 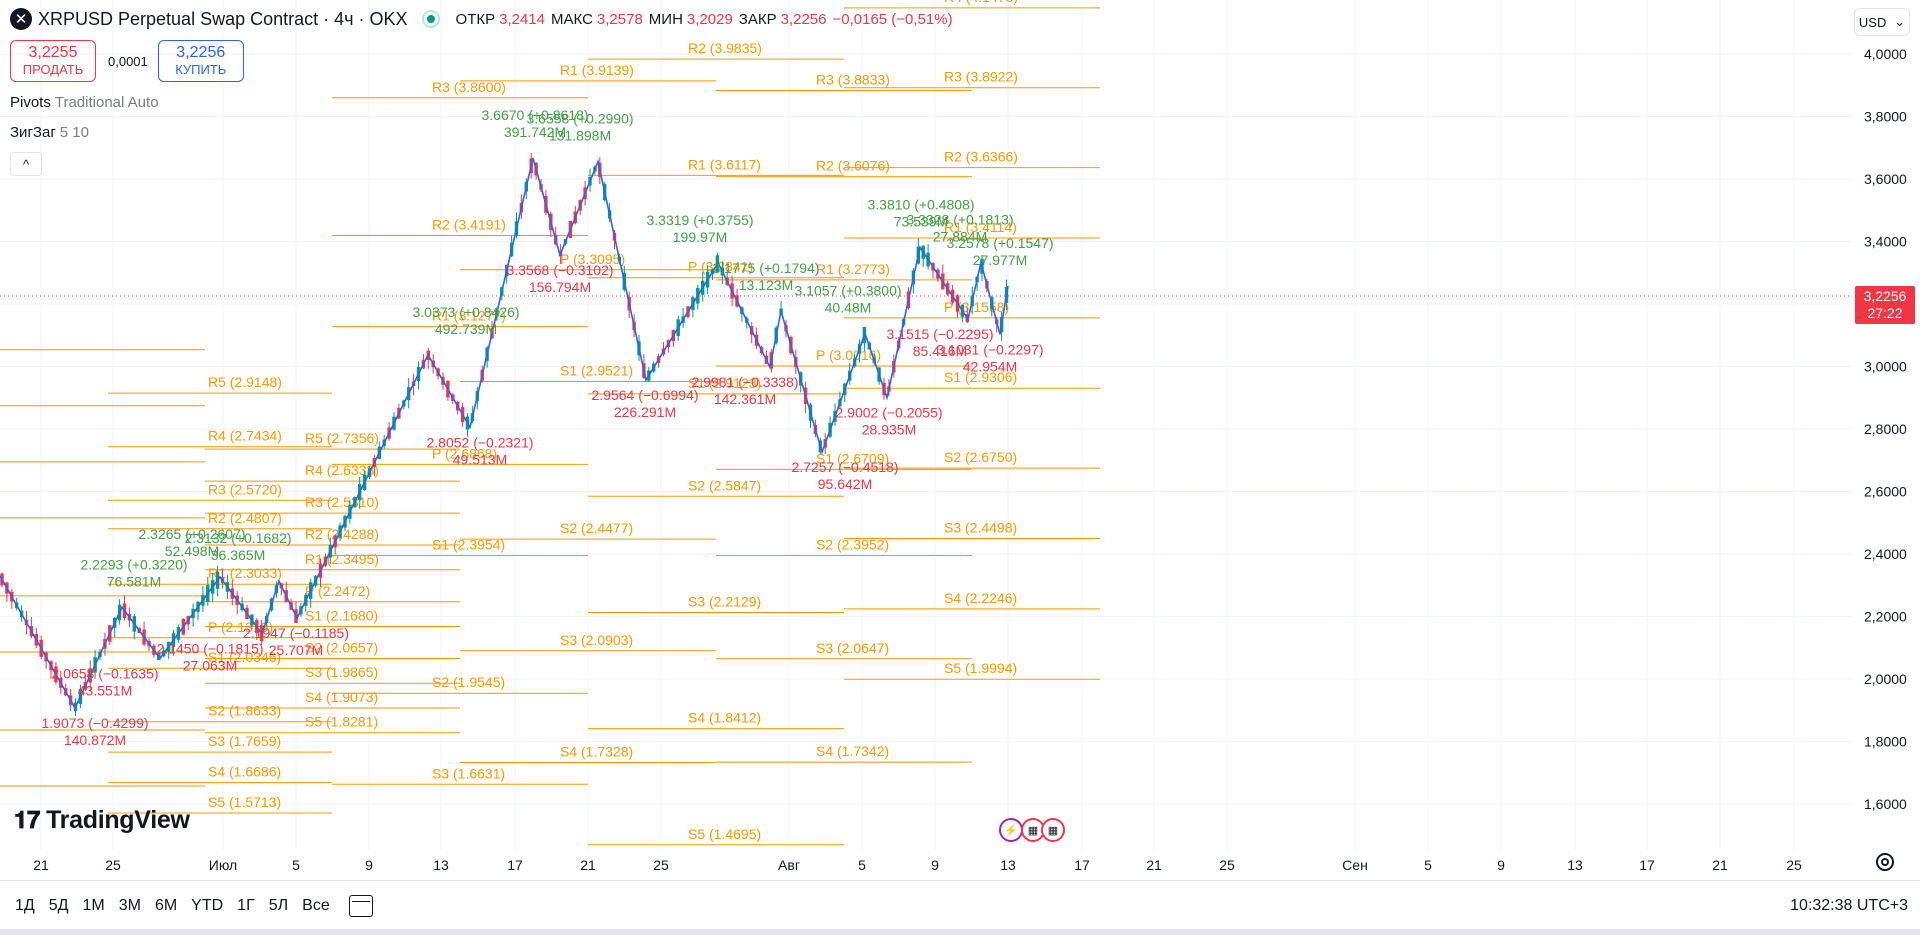 What do you see at coordinates (853, 166) in the screenshot?
I see `pivot-level-label: R2 (3.6076)` at bounding box center [853, 166].